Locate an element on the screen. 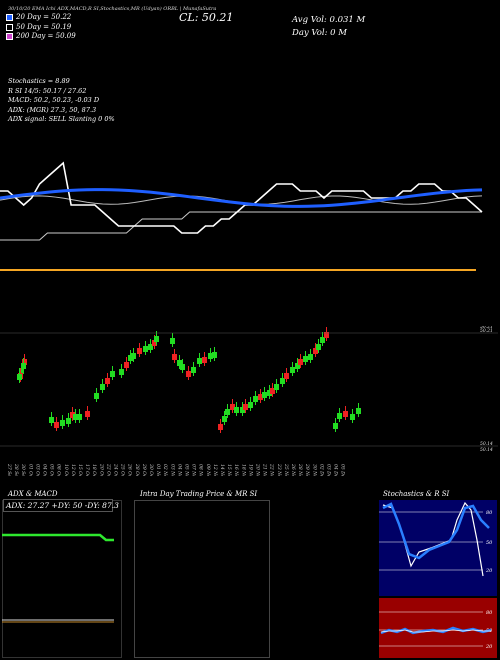 The height and width of the screenshot is (660, 500). rsi-tick-label: 20 is located at coordinates (489, 647).